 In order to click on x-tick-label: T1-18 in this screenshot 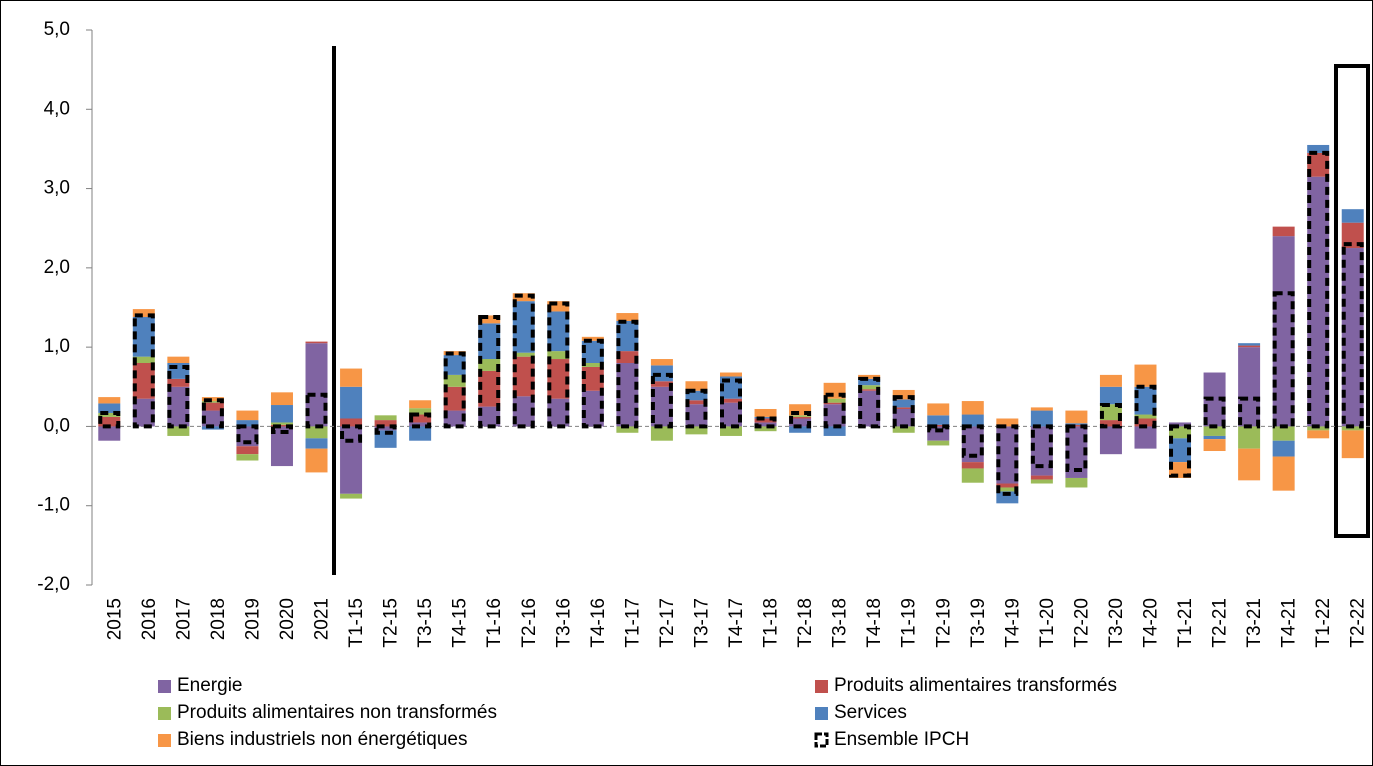, I will do `click(771, 623)`.